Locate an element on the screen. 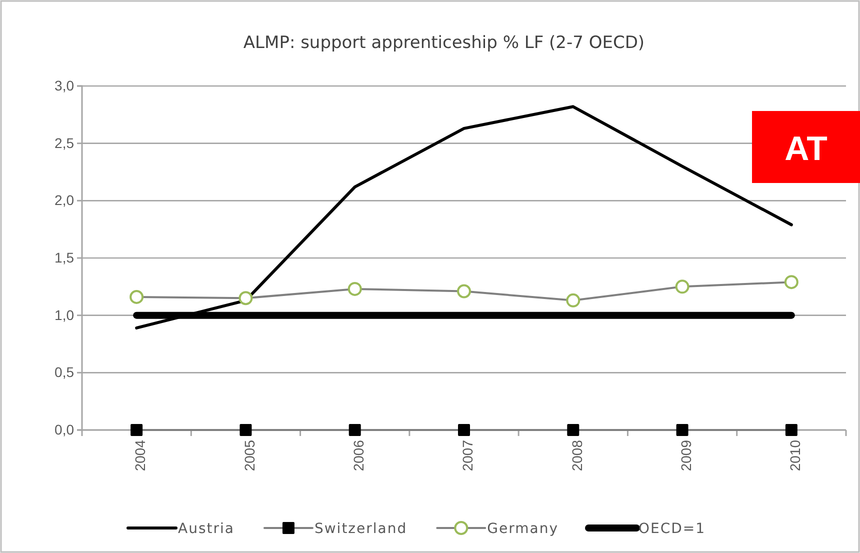 The height and width of the screenshot is (553, 860). y-tick-label: 2,5 is located at coordinates (64, 142).